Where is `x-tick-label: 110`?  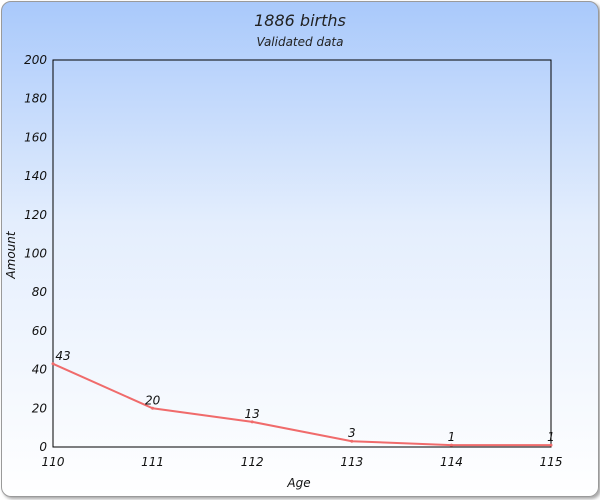 x-tick-label: 110 is located at coordinates (53, 462).